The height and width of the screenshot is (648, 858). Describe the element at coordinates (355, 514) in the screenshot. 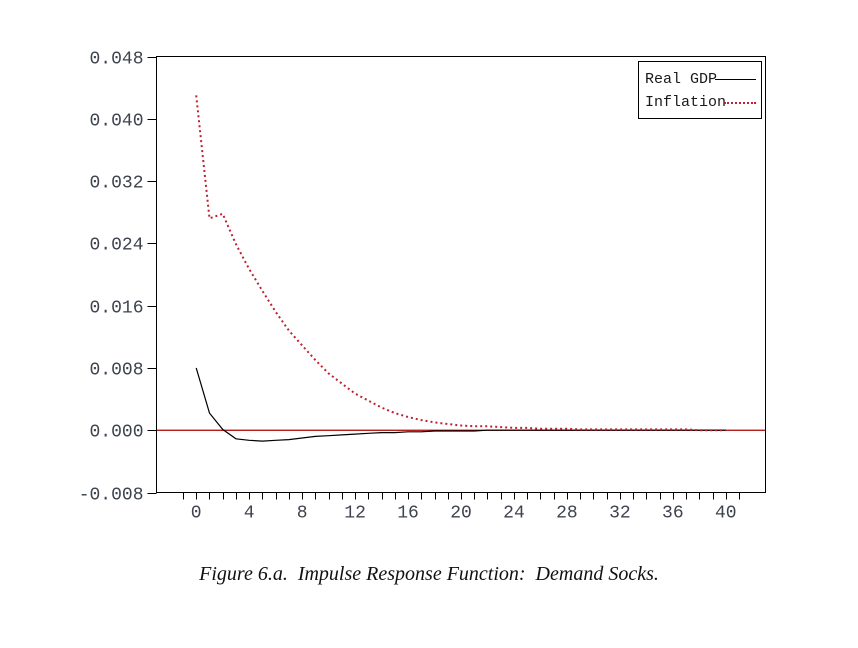

I see `x-tick-label: 12` at that location.